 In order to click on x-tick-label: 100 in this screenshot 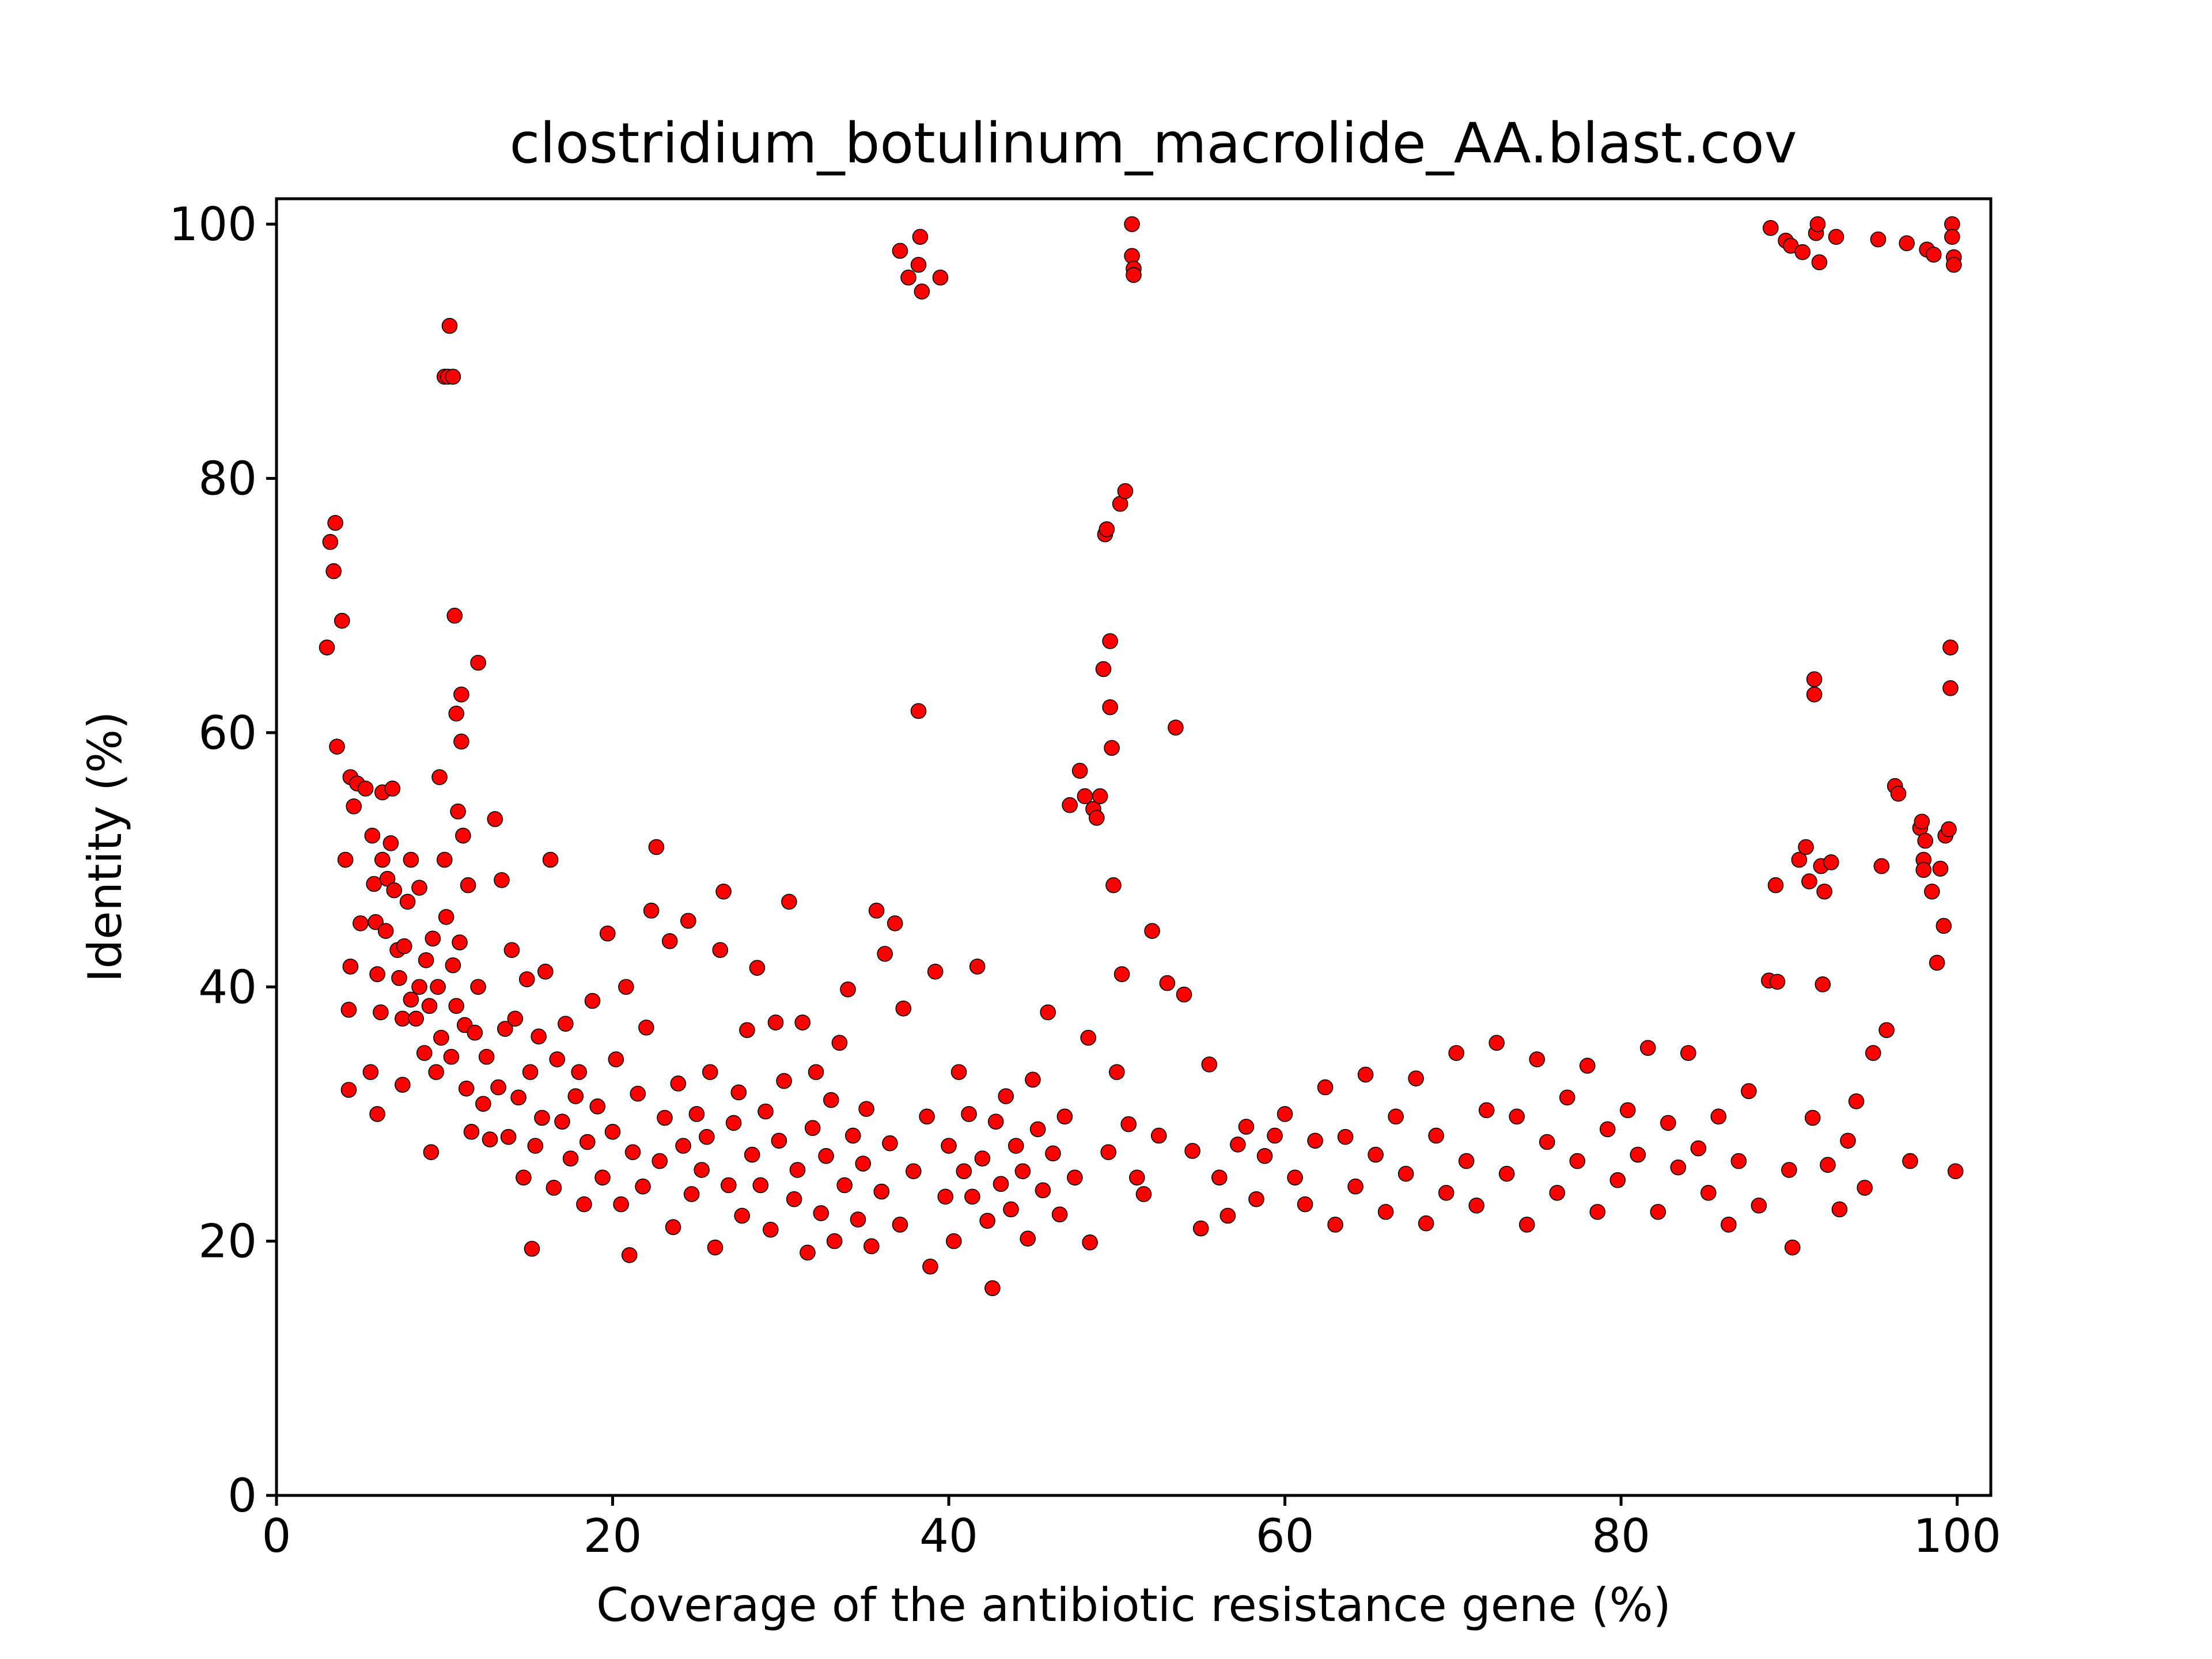, I will do `click(1957, 1536)`.